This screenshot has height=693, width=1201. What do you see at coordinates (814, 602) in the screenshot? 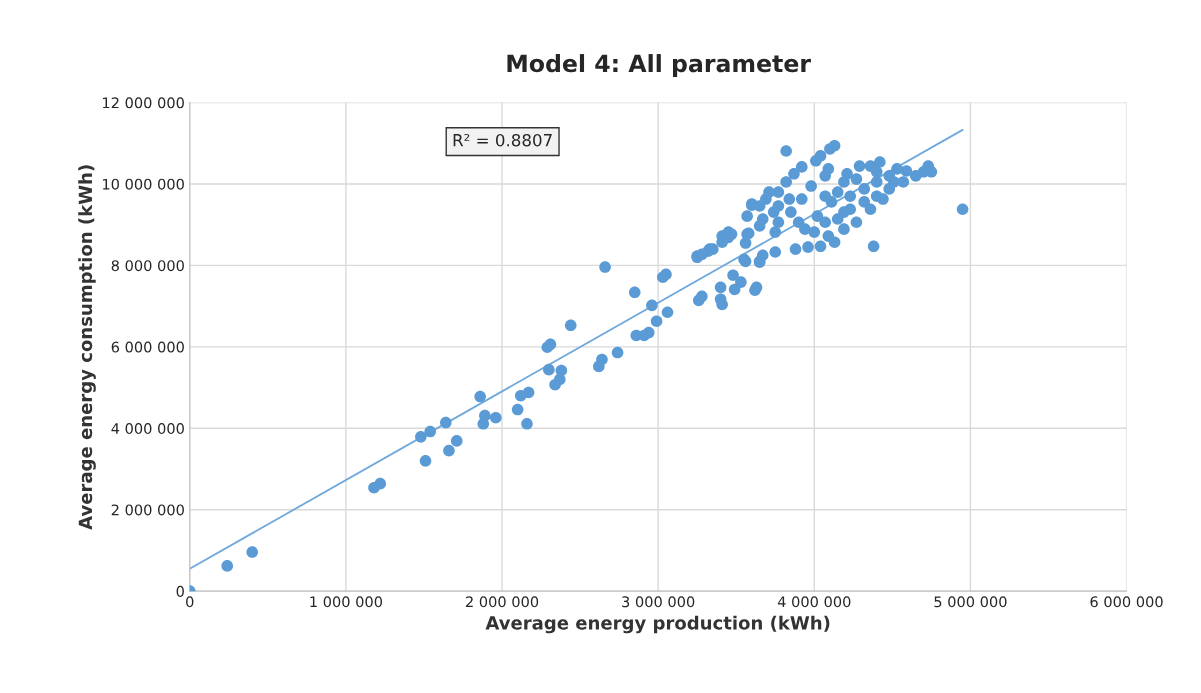
I see `x-tick-label: 4 000 000` at bounding box center [814, 602].